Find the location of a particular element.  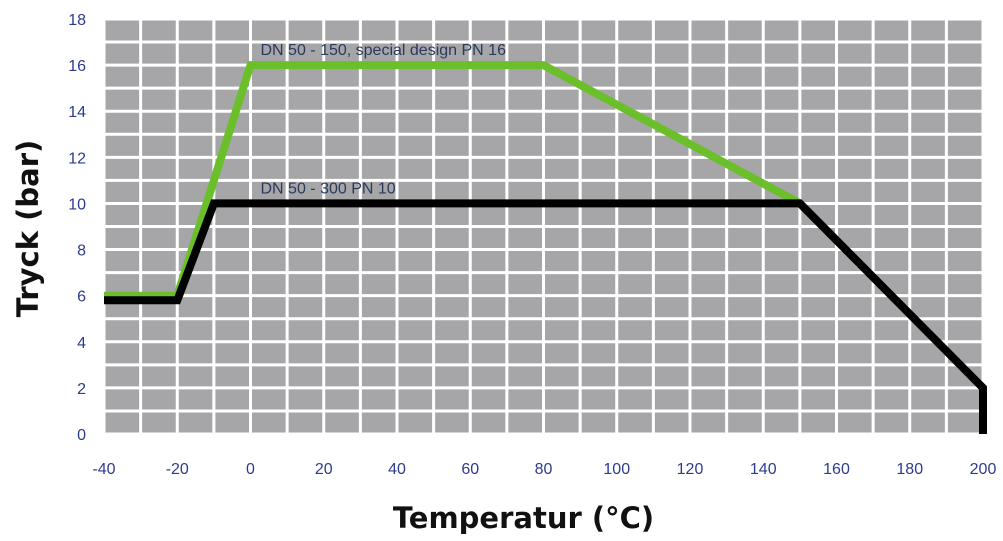

x-axis-title: Temperatur (°C) is located at coordinates (523, 518).